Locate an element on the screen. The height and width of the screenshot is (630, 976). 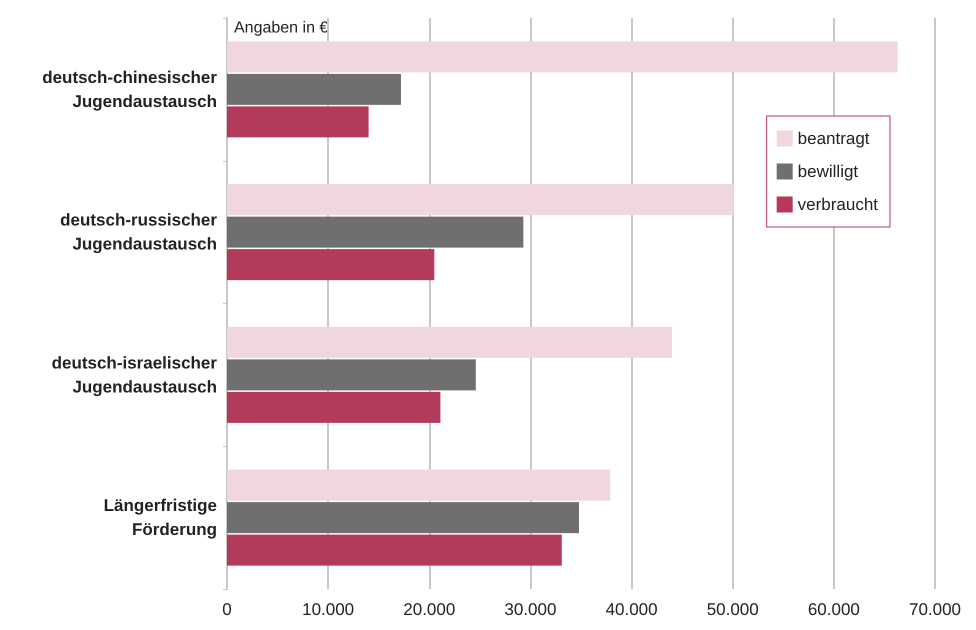
x-tick-label: 30.000 is located at coordinates (530, 609).